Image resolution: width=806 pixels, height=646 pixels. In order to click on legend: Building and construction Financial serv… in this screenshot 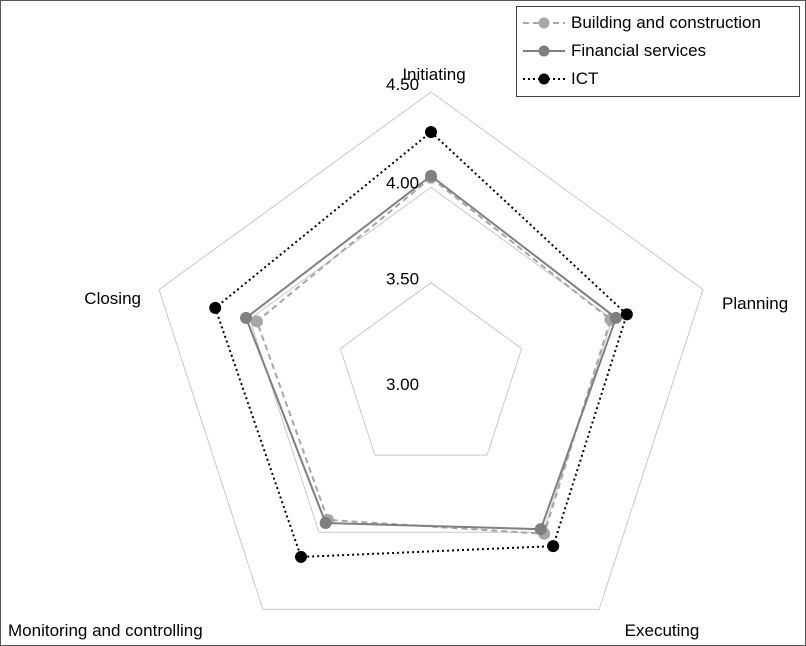, I will do `click(658, 51)`.